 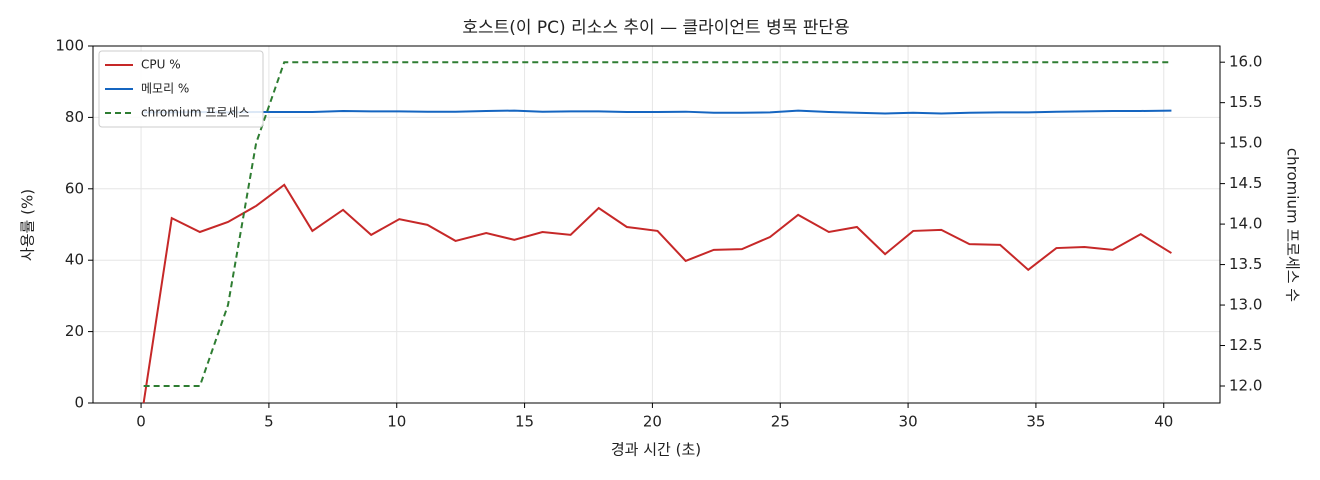 What do you see at coordinates (79, 403) in the screenshot?
I see `y-tick-label: 0` at bounding box center [79, 403].